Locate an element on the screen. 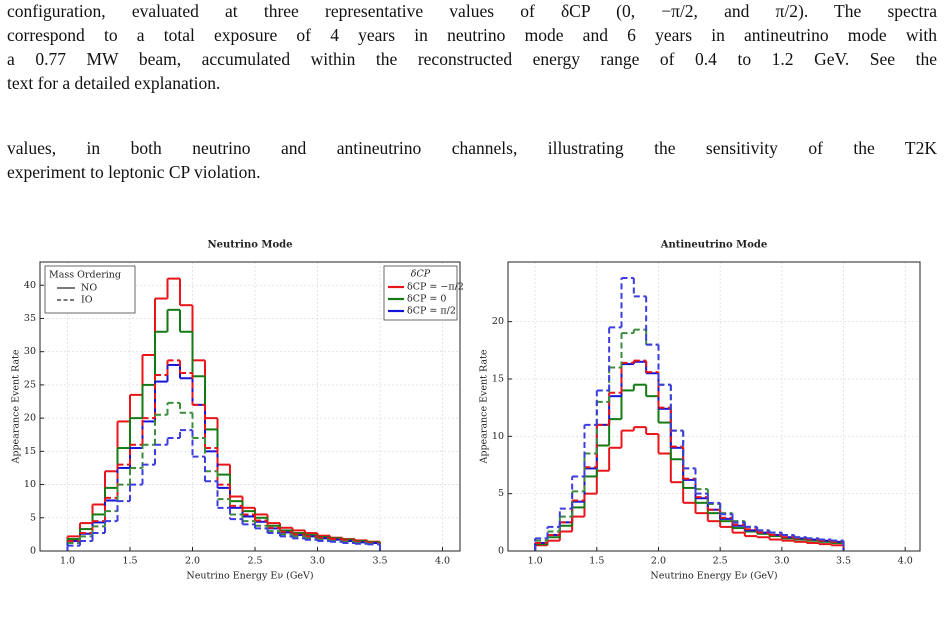 This screenshot has width=945, height=621. legend-title: Mass Ordering is located at coordinates (85, 275).